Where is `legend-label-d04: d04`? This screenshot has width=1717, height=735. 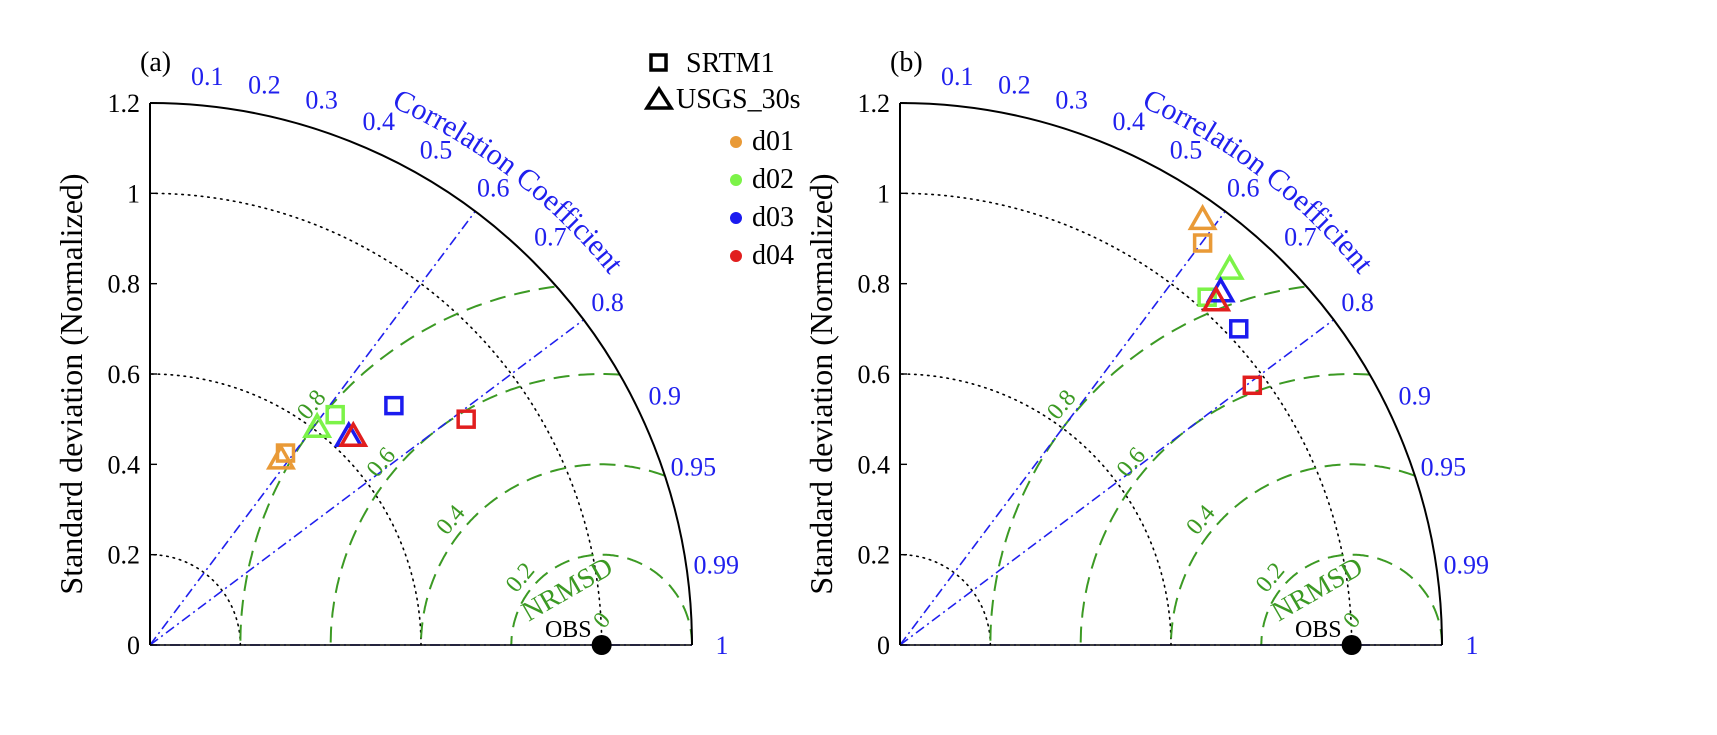 legend-label-d04: d04 is located at coordinates (773, 255).